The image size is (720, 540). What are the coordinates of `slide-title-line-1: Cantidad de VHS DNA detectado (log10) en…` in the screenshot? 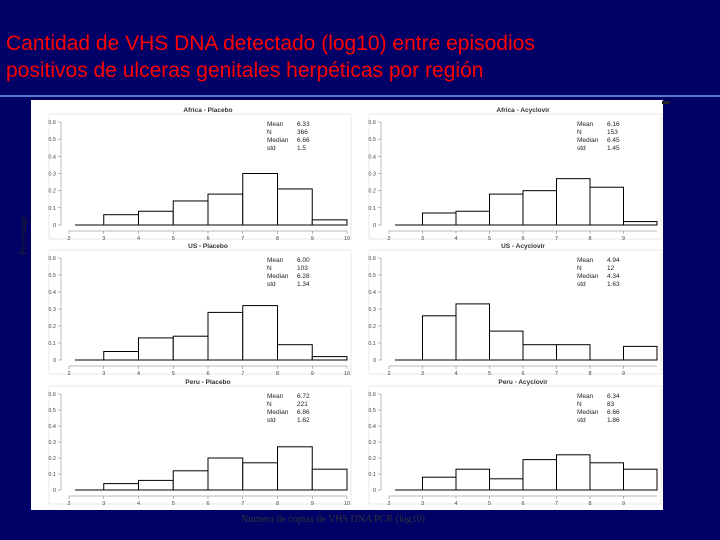 It's located at (270, 43).